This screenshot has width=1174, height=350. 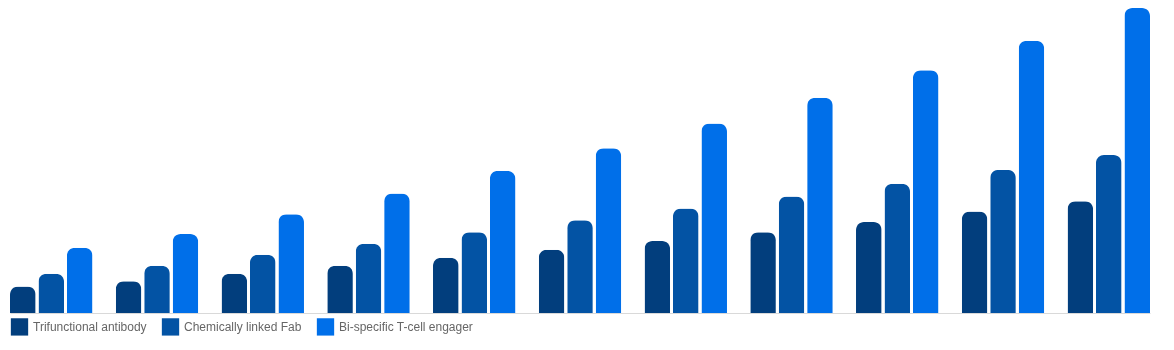 I want to click on legend-label: Bi-specific T-cell engager, so click(x=406, y=326).